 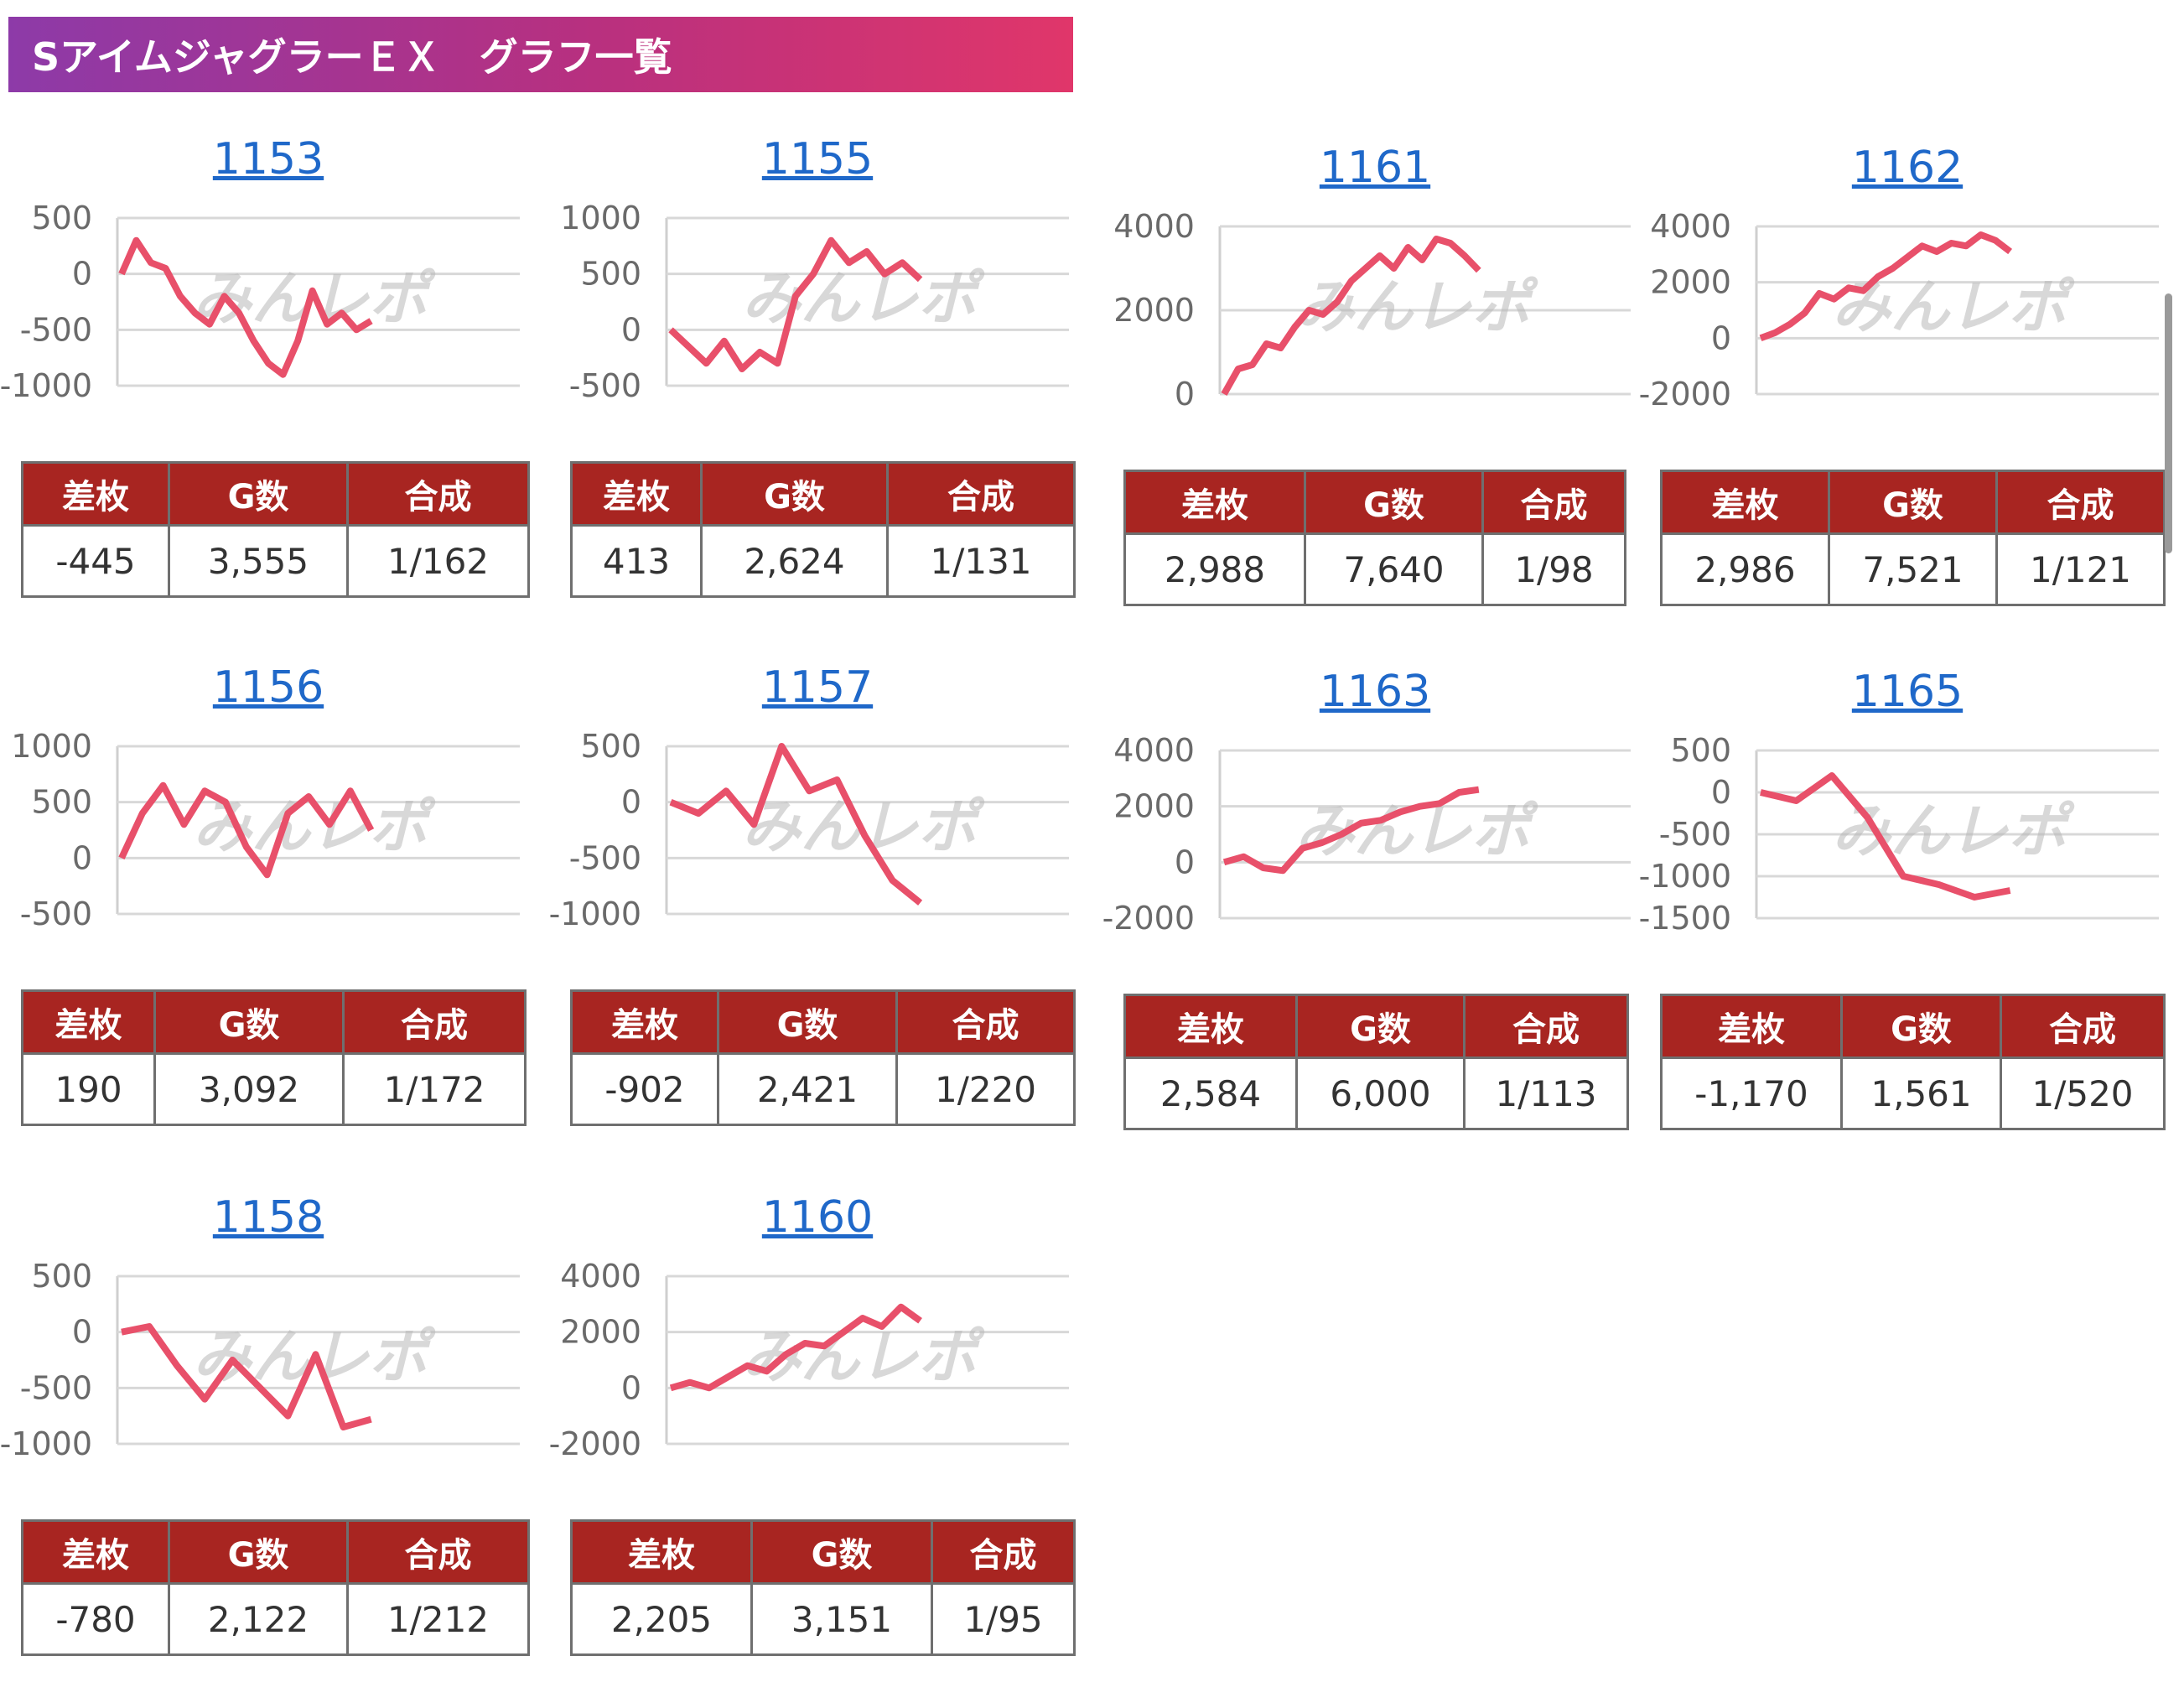 I want to click on combined-value: 1/172, so click(x=434, y=1089).